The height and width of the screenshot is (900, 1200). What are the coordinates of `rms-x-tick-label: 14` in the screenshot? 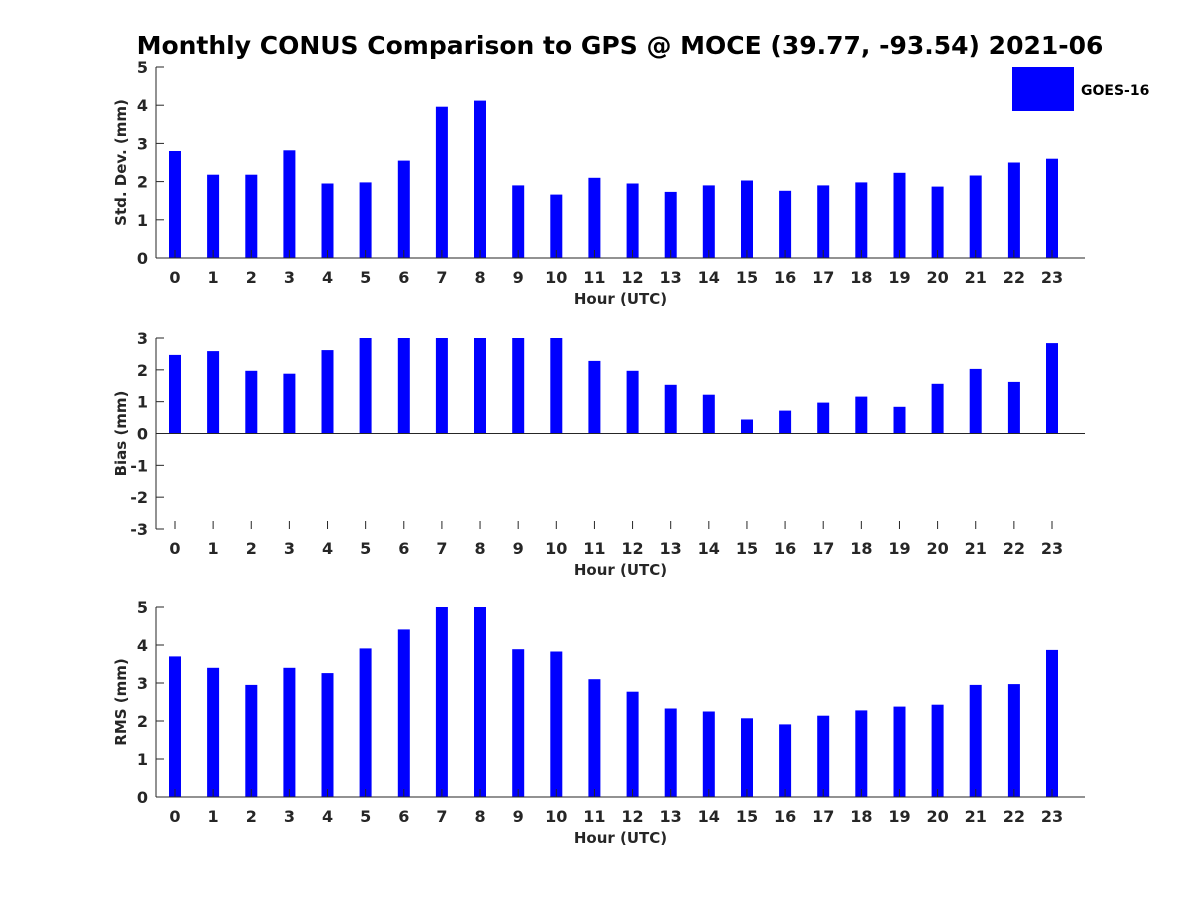 It's located at (709, 816).